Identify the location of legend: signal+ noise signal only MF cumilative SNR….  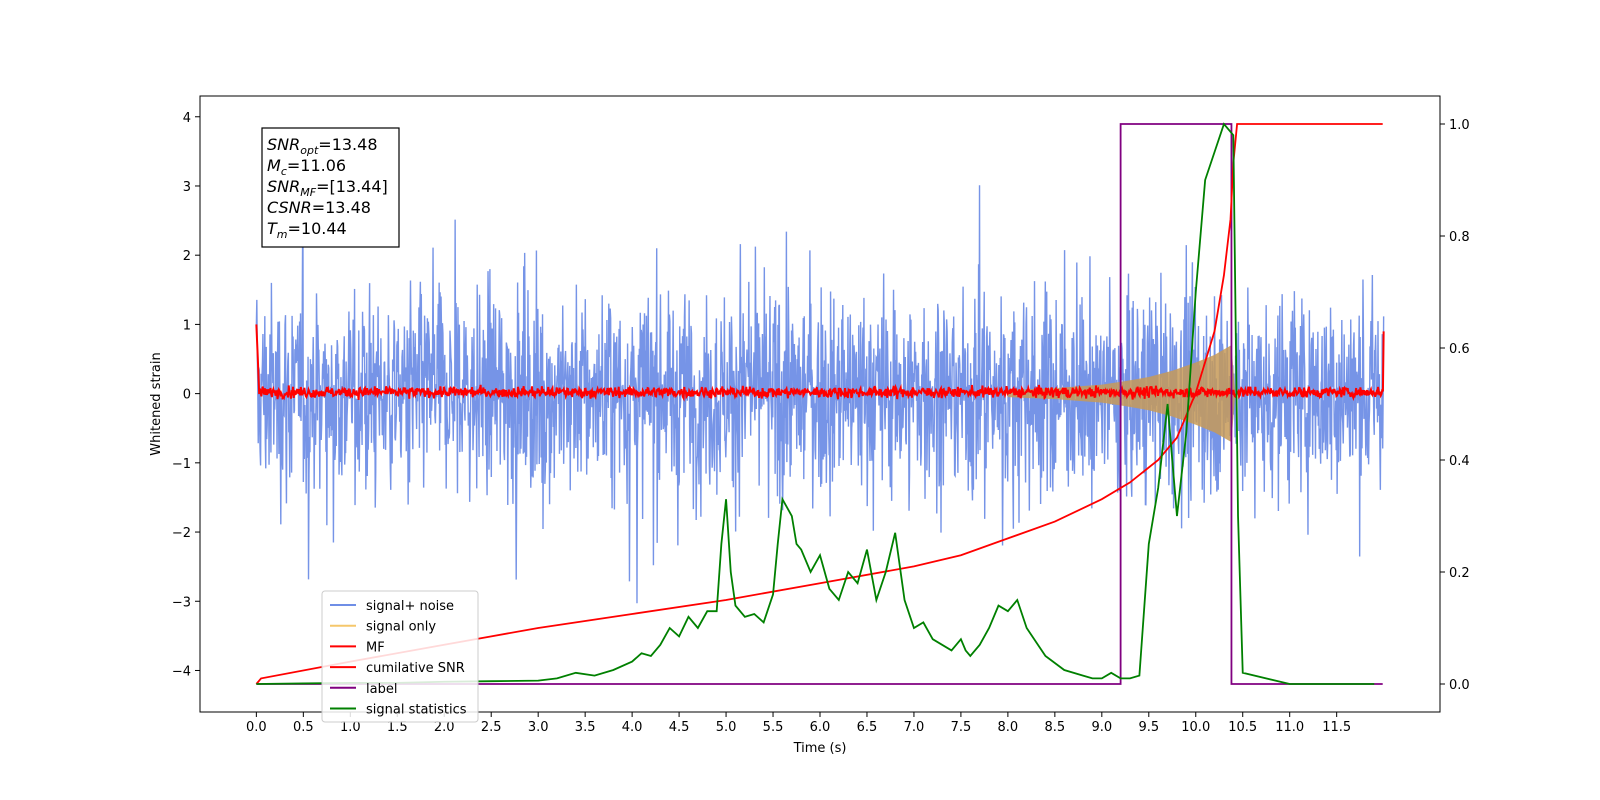
(400, 656).